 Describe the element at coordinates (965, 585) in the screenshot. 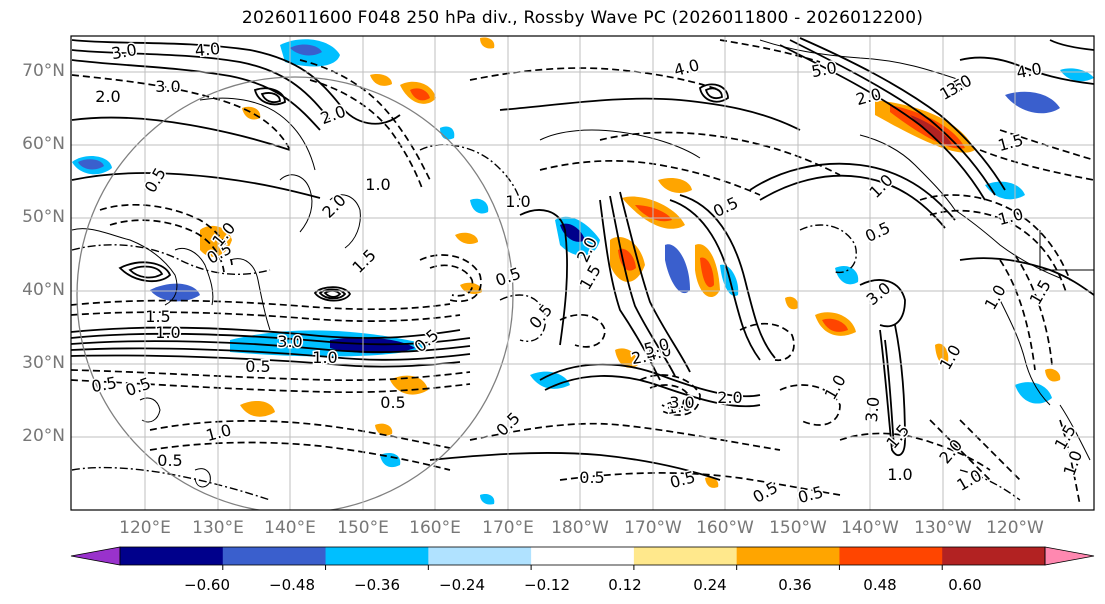

I see `colorbar-tick-label: 0.60` at that location.